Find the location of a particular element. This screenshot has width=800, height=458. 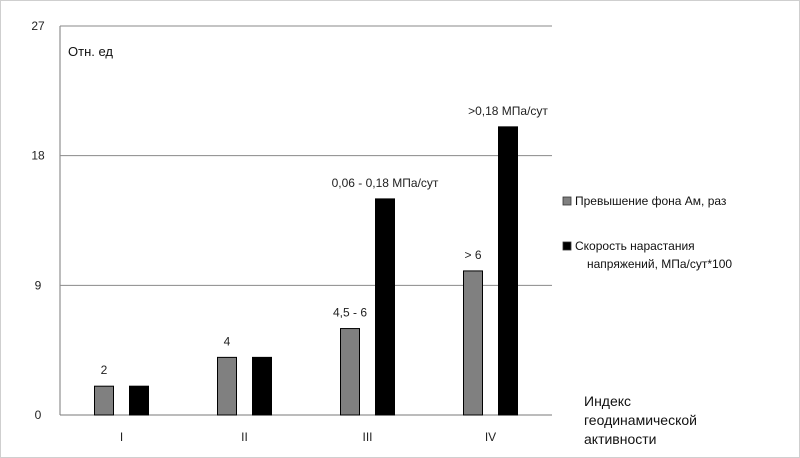

x-tick-label: I is located at coordinates (121, 437).